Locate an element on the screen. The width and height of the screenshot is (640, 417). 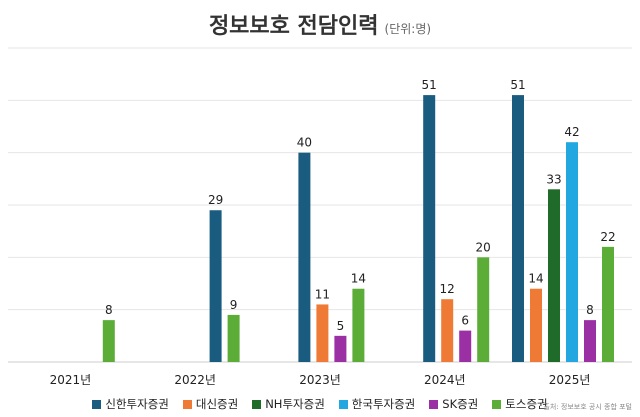
legend-item: 한국투자증권 is located at coordinates (377, 404).